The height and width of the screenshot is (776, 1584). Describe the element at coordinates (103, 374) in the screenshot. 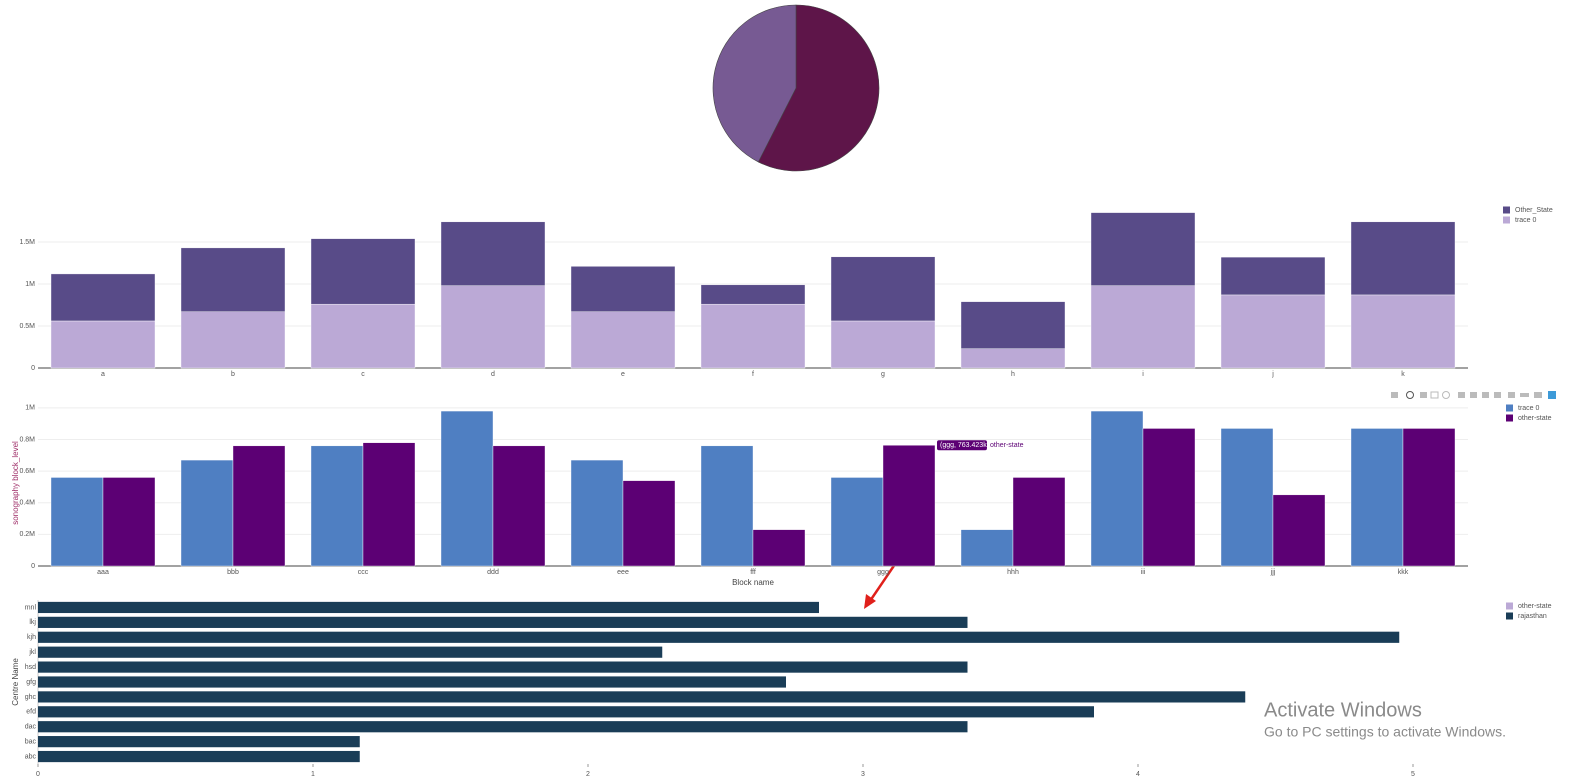

I see `x-tick-label: a` at that location.